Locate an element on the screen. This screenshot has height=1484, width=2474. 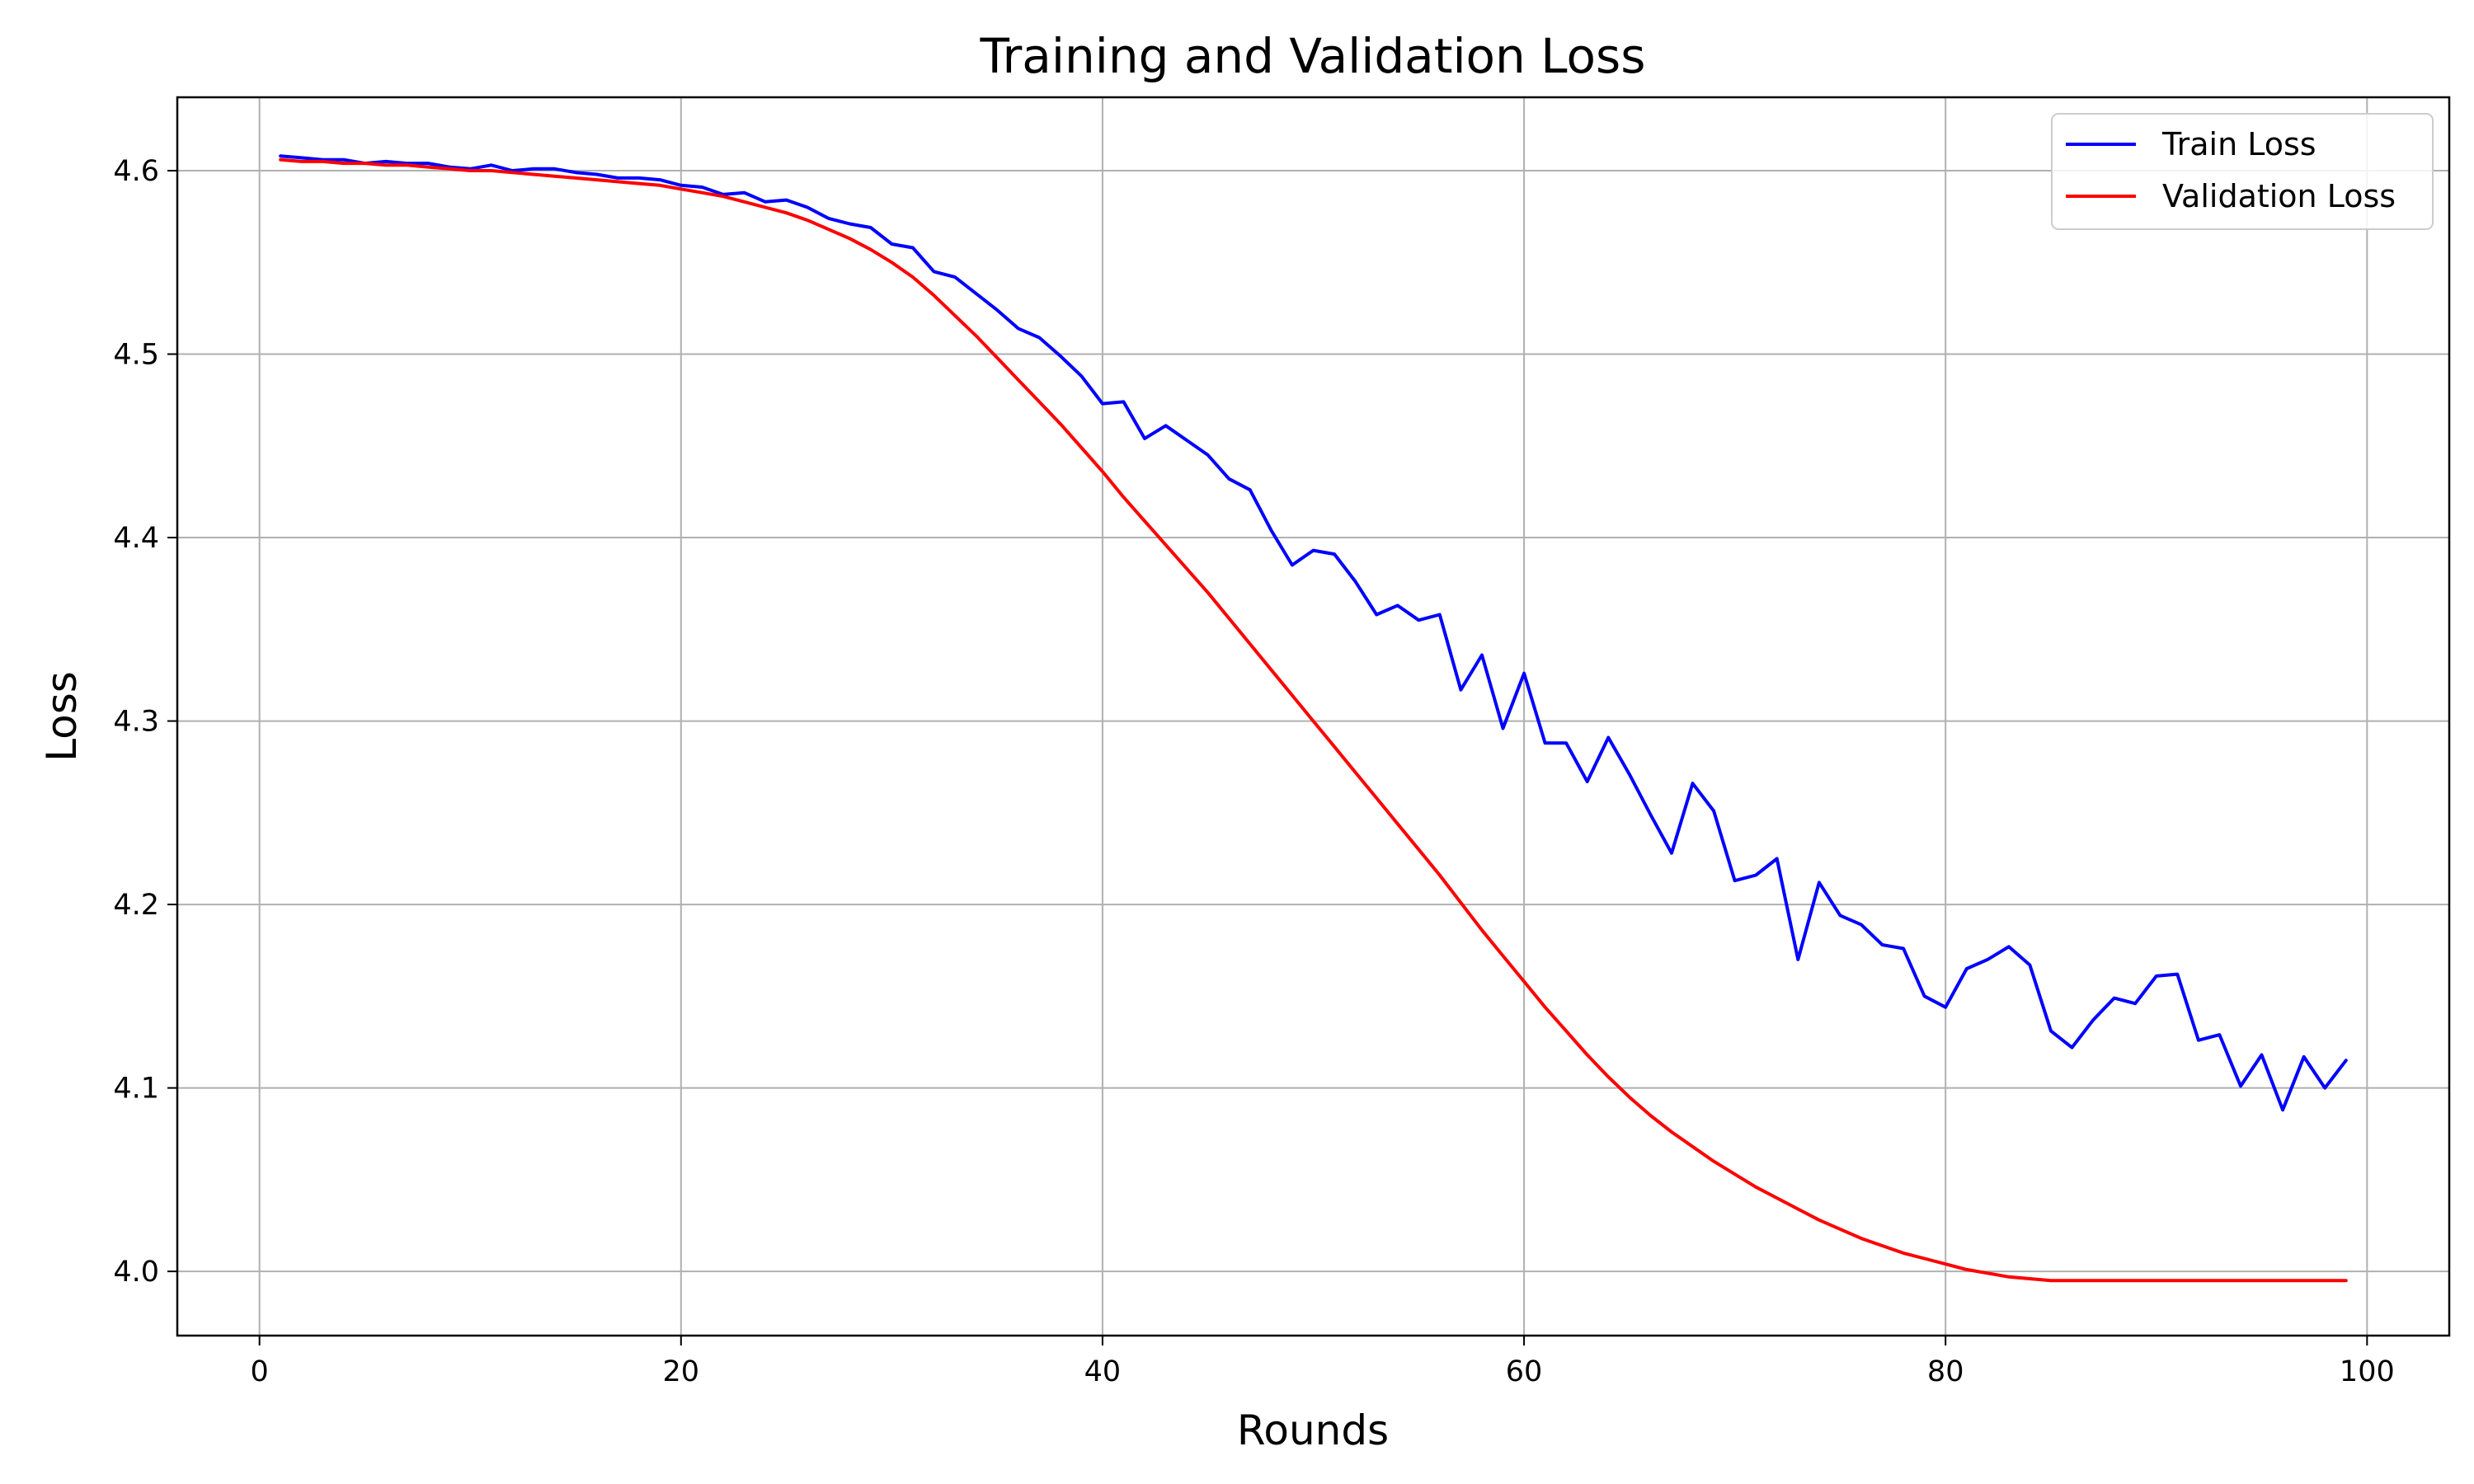
y-axis-label: Loss is located at coordinates (62, 716).